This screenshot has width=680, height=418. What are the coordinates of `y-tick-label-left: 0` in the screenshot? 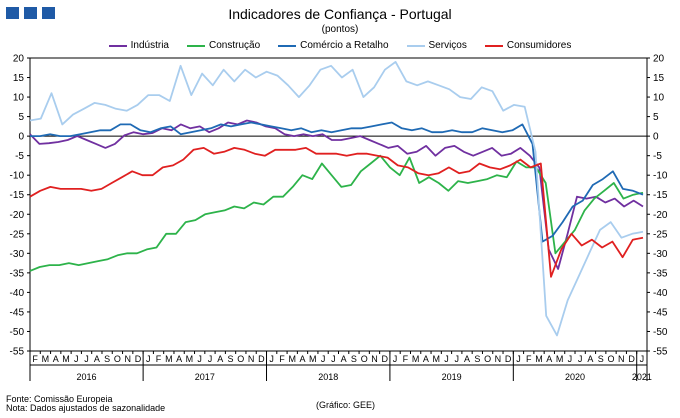 It's located at (21, 137).